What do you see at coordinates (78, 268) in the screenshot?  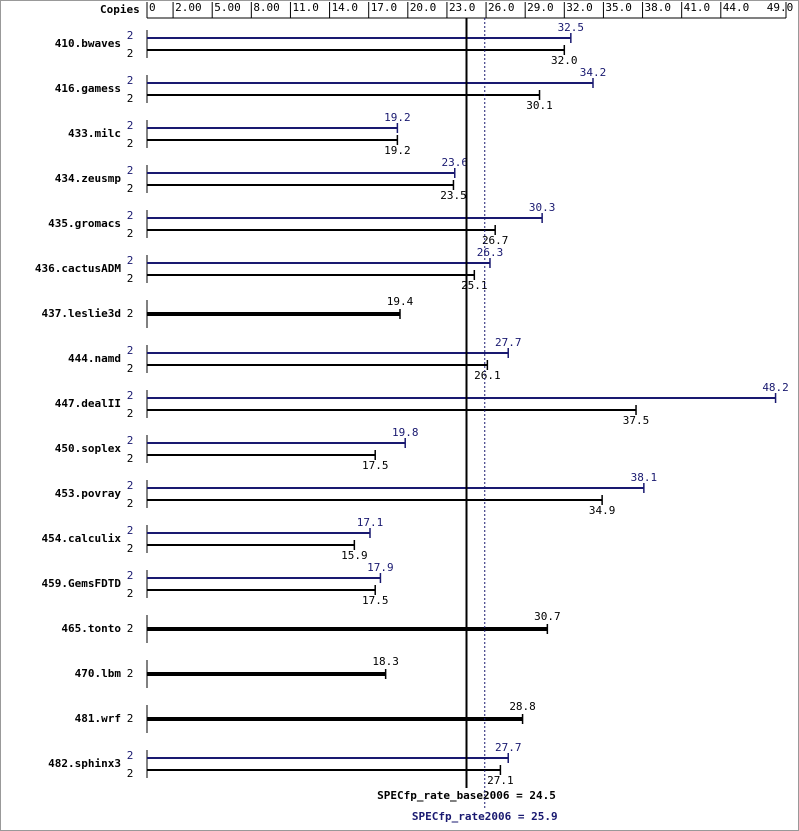 I see `category-label: 436.cactusADM` at bounding box center [78, 268].